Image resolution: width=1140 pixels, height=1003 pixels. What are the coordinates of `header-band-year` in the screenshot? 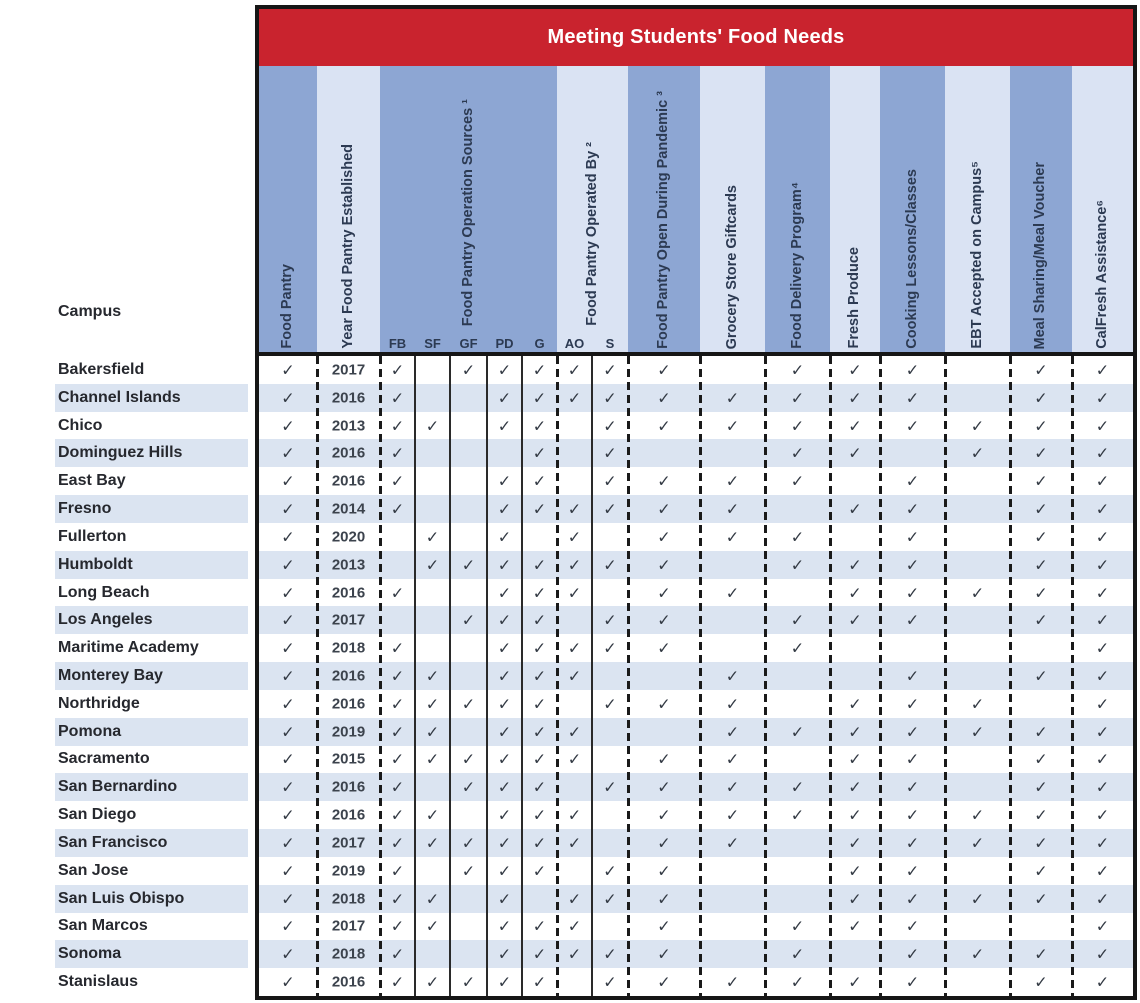 It's located at (348, 209).